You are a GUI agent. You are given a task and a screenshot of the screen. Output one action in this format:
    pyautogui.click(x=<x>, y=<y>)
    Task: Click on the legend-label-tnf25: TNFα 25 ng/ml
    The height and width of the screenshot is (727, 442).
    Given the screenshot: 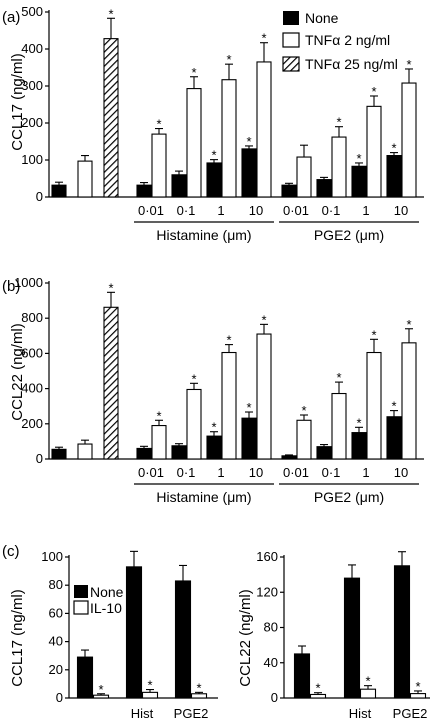 What is the action you would take?
    pyautogui.click(x=351, y=64)
    